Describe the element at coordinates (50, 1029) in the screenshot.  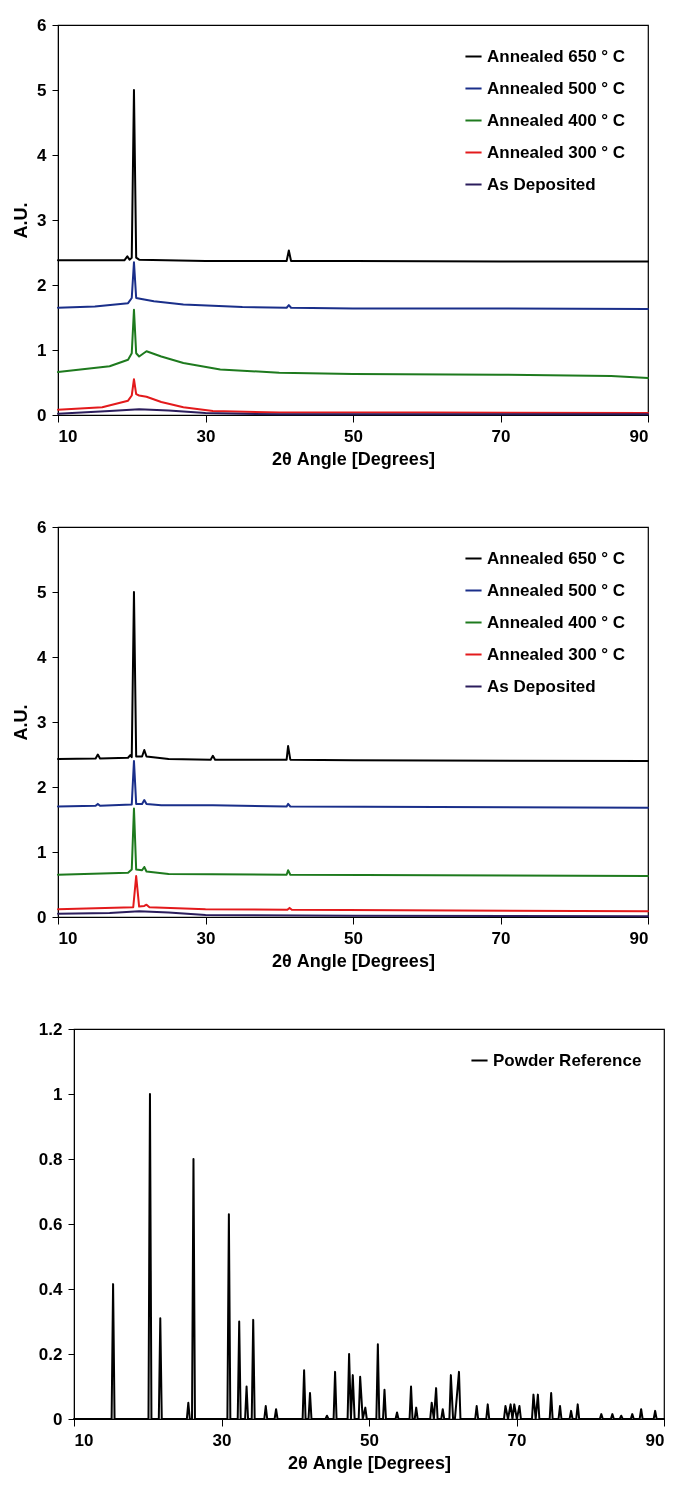
I see `y-tick-label: 1.2` at that location.